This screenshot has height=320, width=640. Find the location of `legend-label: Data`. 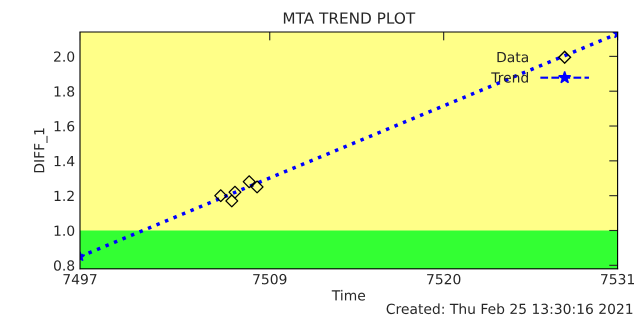

legend-label: Data is located at coordinates (512, 57).